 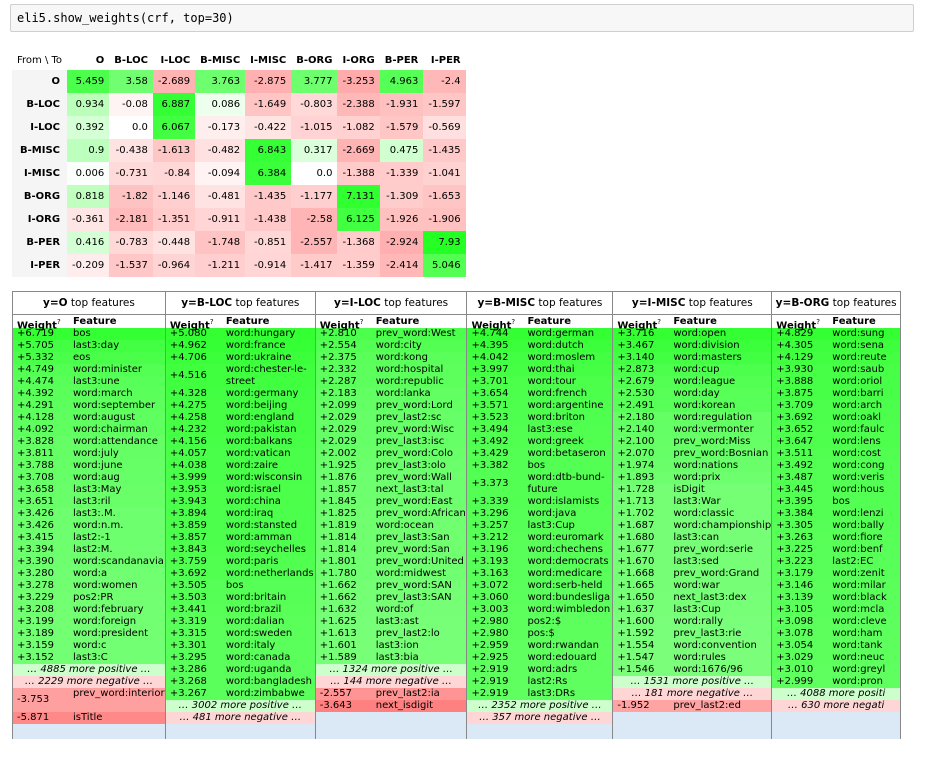 I want to click on feature-name: word:mcla, so click(x=858, y=609).